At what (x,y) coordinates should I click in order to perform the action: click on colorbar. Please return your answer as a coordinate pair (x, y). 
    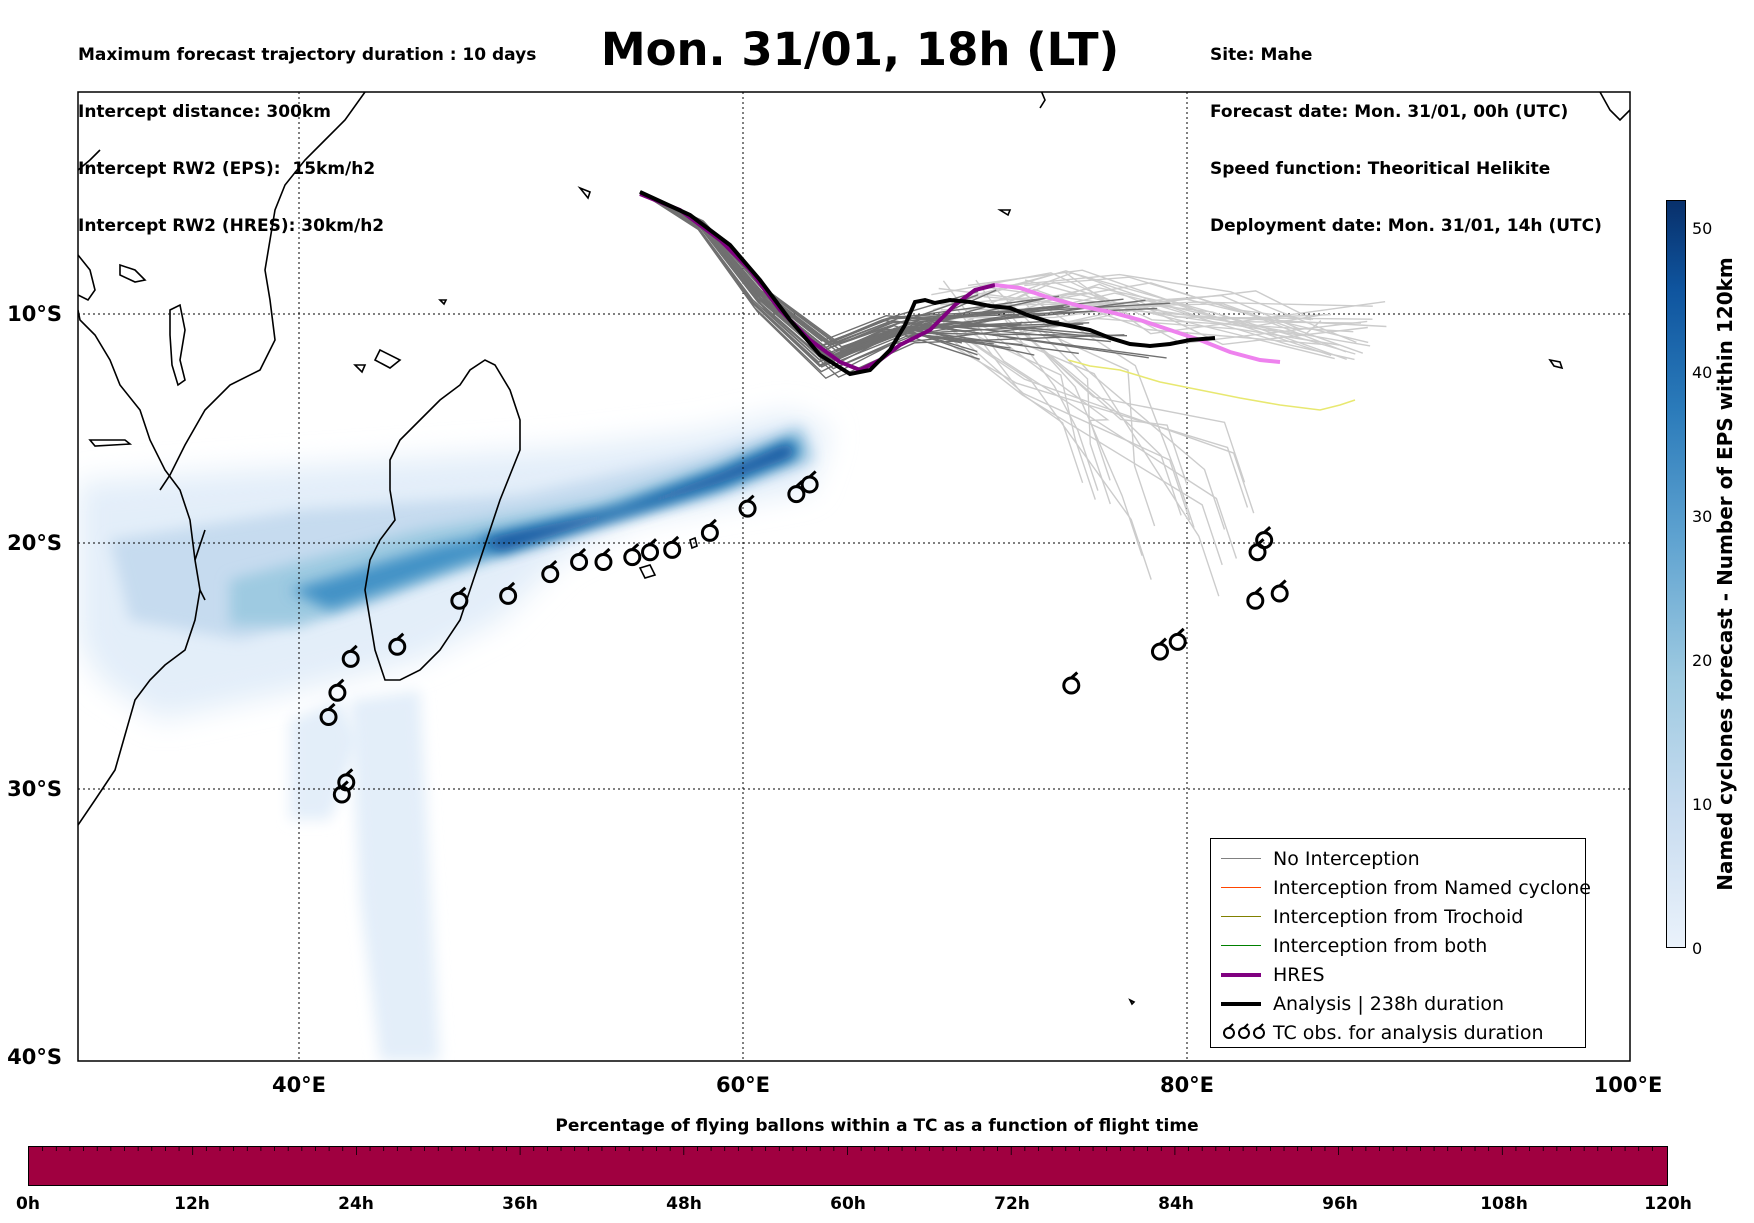
    Looking at the image, I should click on (1676, 574).